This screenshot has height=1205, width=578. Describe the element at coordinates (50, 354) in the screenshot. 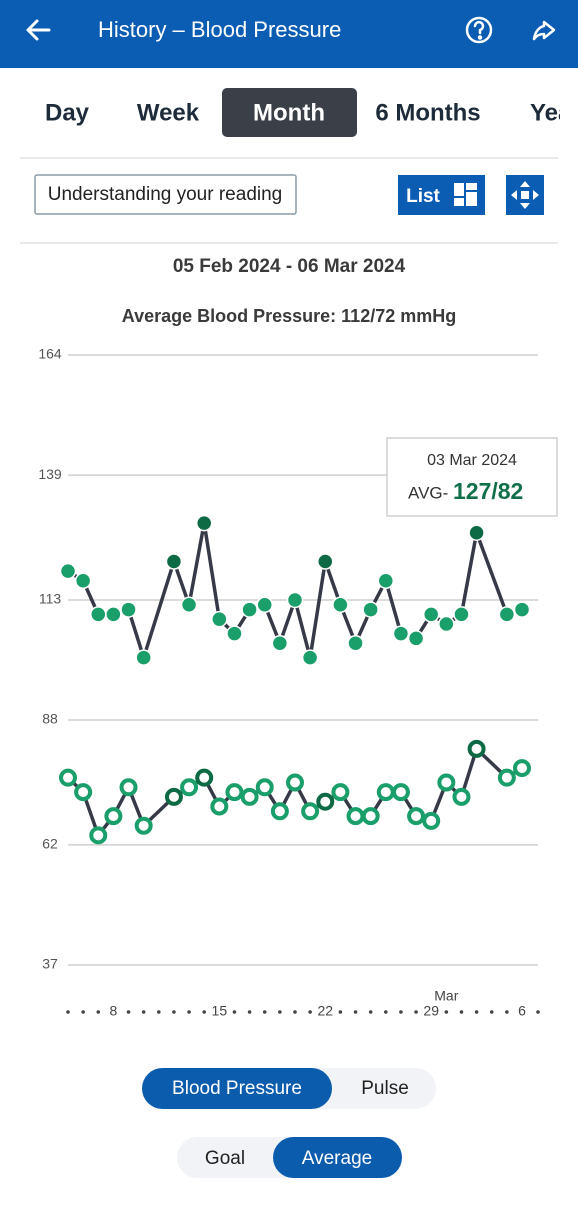

I see `y-tick-label: 164` at that location.